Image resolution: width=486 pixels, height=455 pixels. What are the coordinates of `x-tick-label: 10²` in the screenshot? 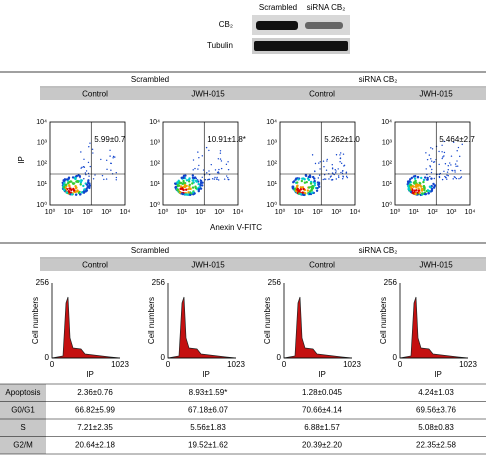 It's located at (87, 212).